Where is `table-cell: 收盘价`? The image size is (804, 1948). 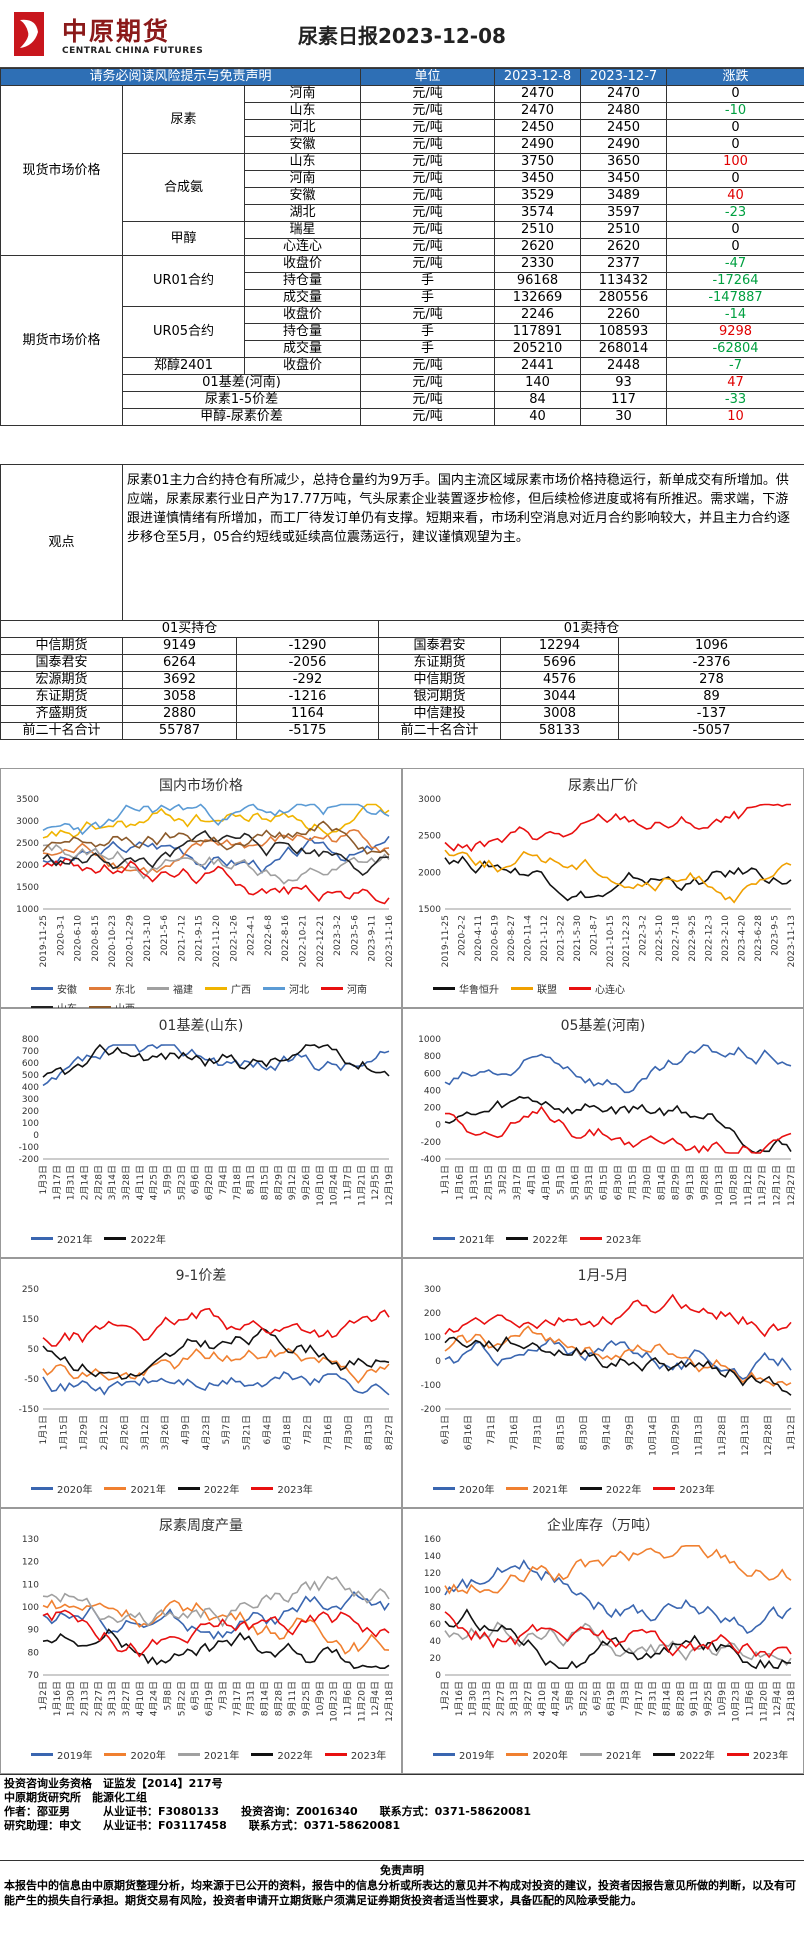 table-cell: 收盘价 is located at coordinates (302, 366).